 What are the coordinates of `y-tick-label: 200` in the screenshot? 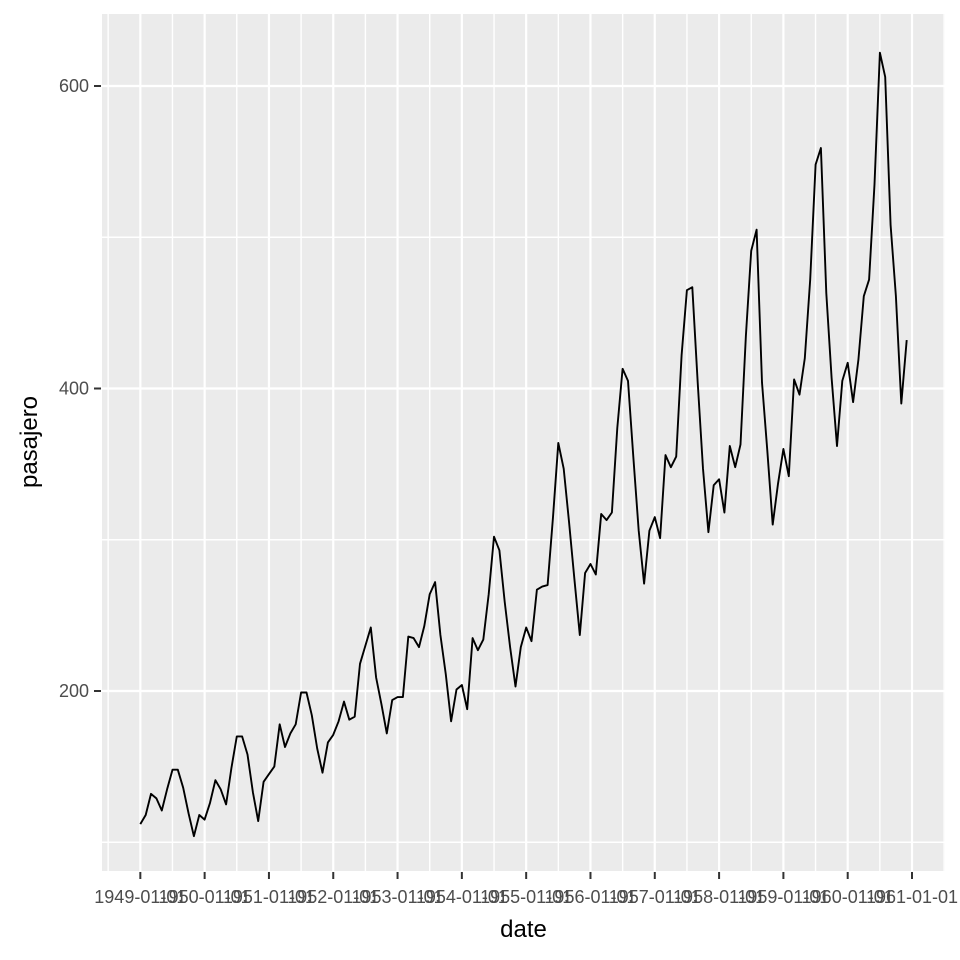 It's located at (74, 691).